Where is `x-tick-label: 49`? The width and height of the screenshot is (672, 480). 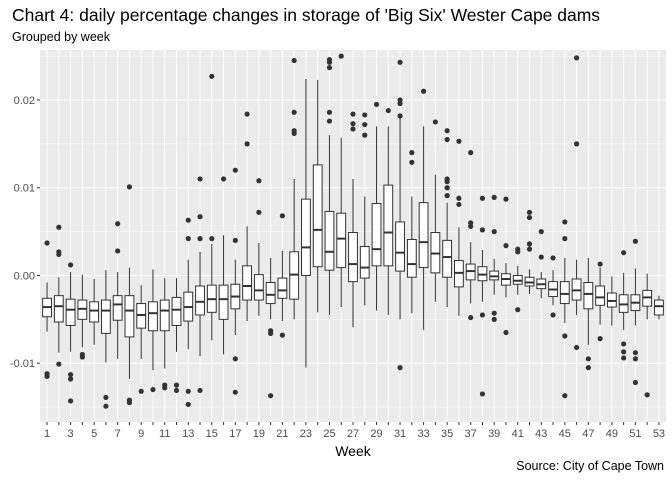 x-tick-label: 49 is located at coordinates (612, 434).